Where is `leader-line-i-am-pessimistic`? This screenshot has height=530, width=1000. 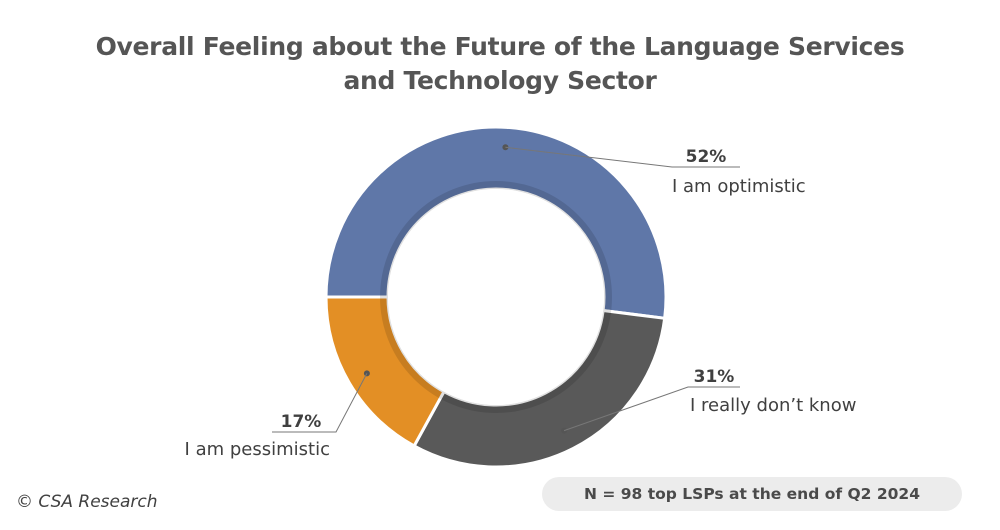
leader-line-i-am-pessimistic is located at coordinates (320, 403).